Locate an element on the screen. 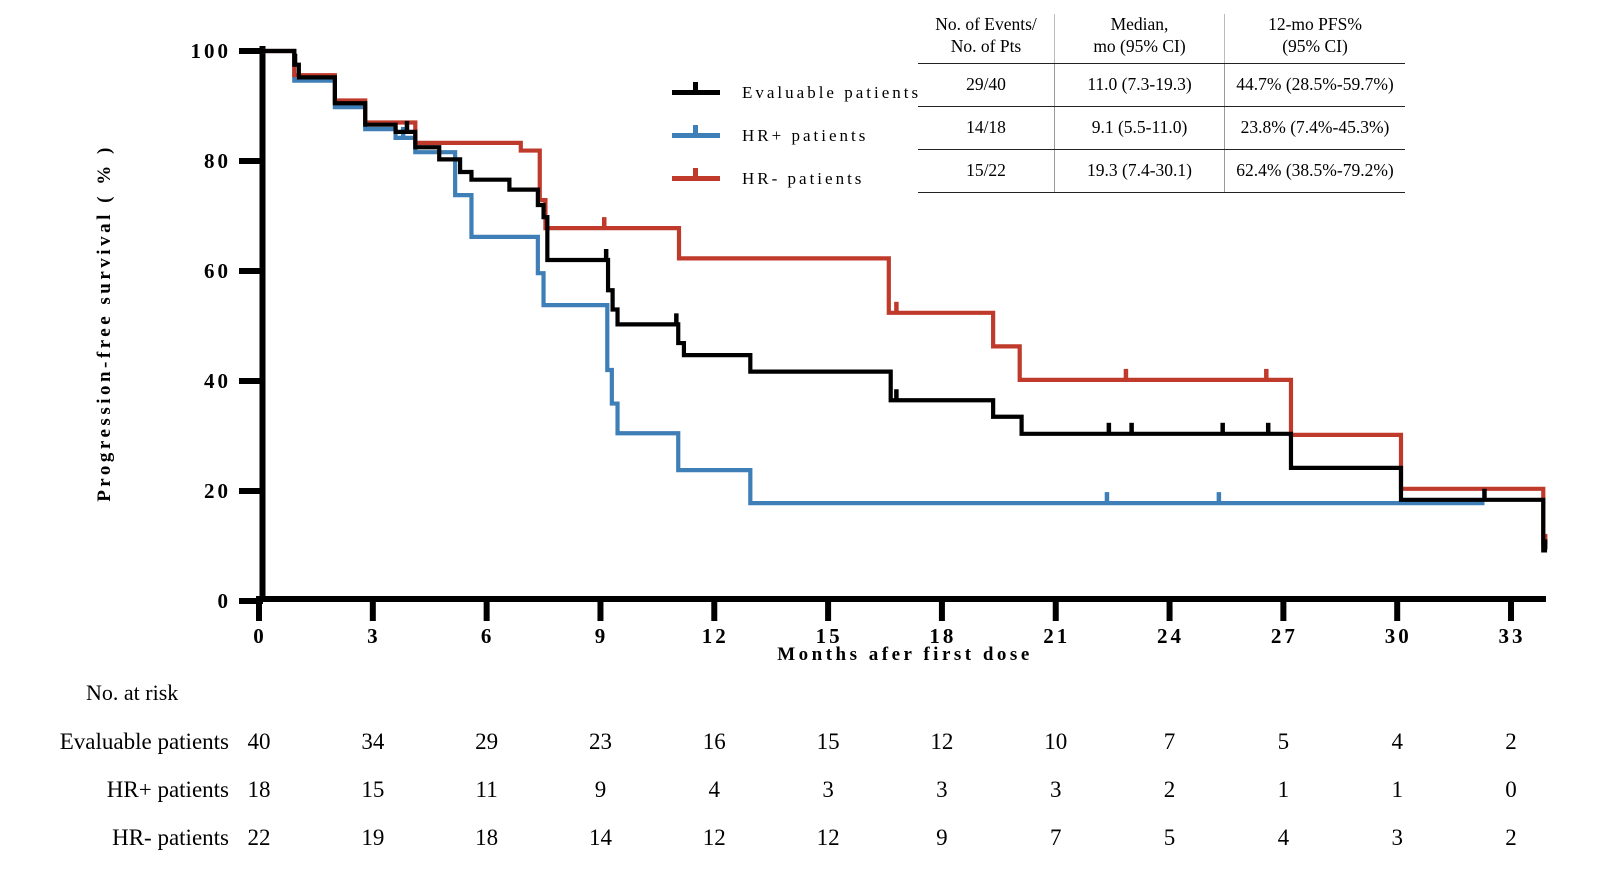  x-axis-title: Months afer first dose is located at coordinates (905, 654).